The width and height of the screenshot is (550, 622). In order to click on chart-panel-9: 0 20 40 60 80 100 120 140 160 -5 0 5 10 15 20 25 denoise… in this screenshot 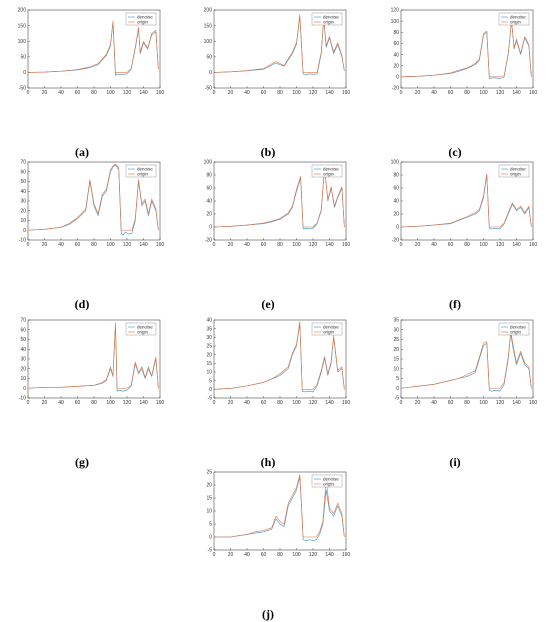, I will do `click(276, 517)`.